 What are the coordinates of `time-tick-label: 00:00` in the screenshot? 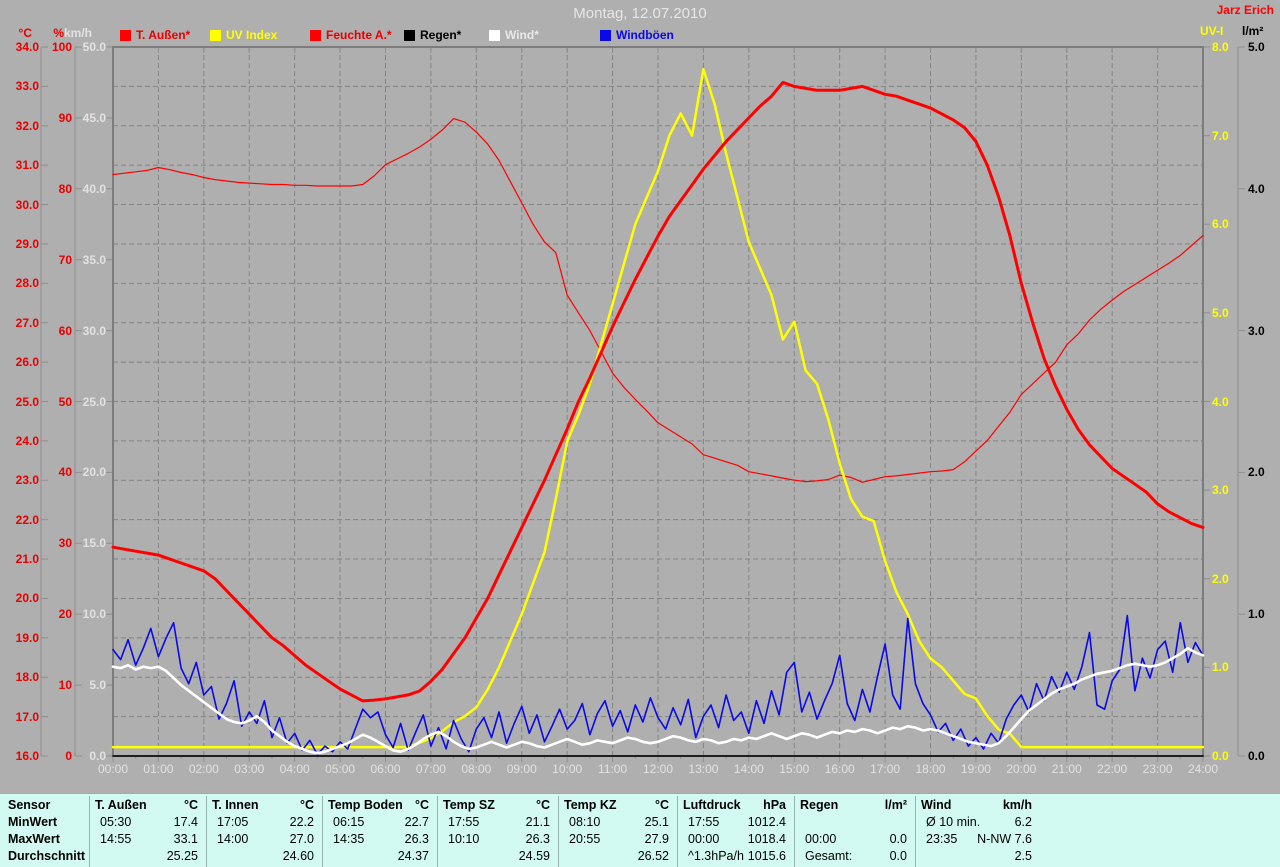 It's located at (113, 769).